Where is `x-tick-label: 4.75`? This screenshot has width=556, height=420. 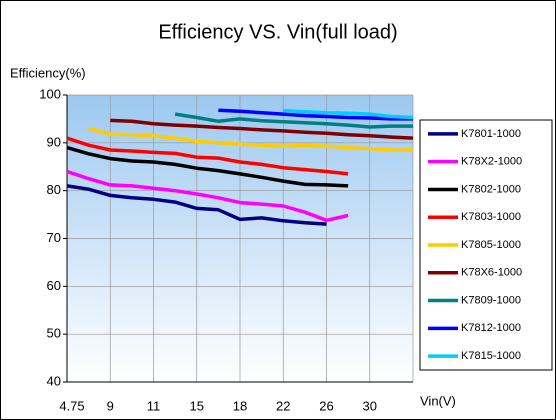 x-tick-label: 4.75 is located at coordinates (71, 405).